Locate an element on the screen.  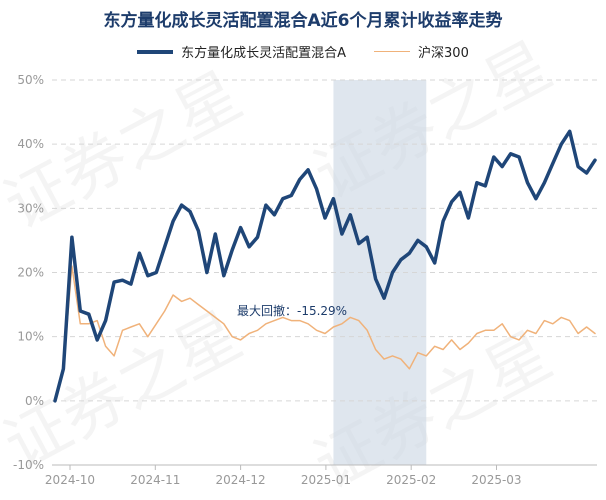
y-tick-label: 40% is located at coordinates (30, 144).